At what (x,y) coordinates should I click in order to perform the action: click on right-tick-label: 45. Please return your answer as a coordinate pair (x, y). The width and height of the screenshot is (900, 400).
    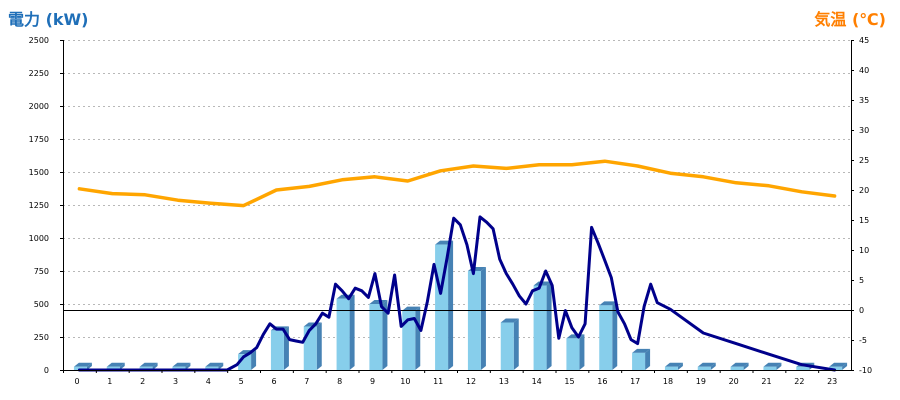
    Looking at the image, I should click on (864, 40).